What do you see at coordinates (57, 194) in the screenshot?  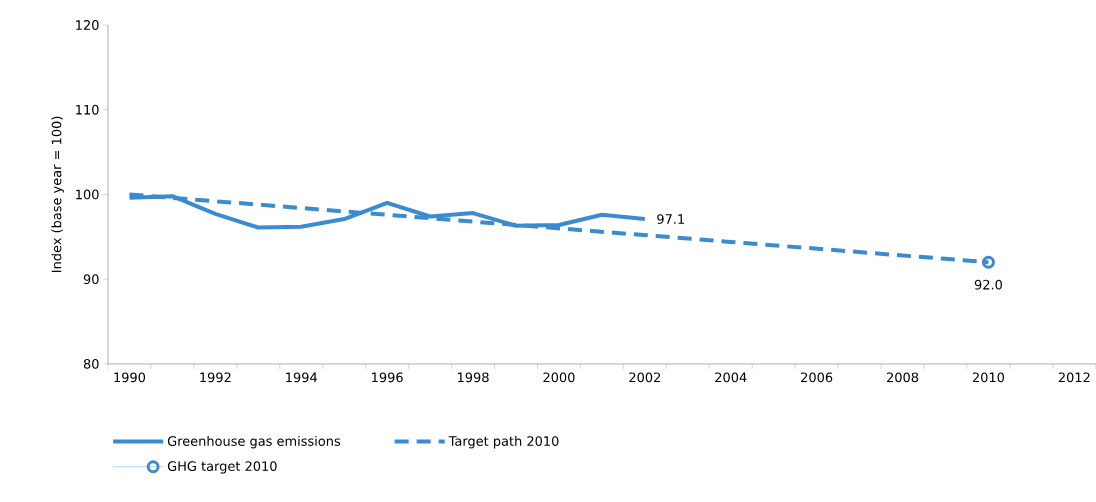 I see `y-axis-title: Index (base year = 100)` at bounding box center [57, 194].